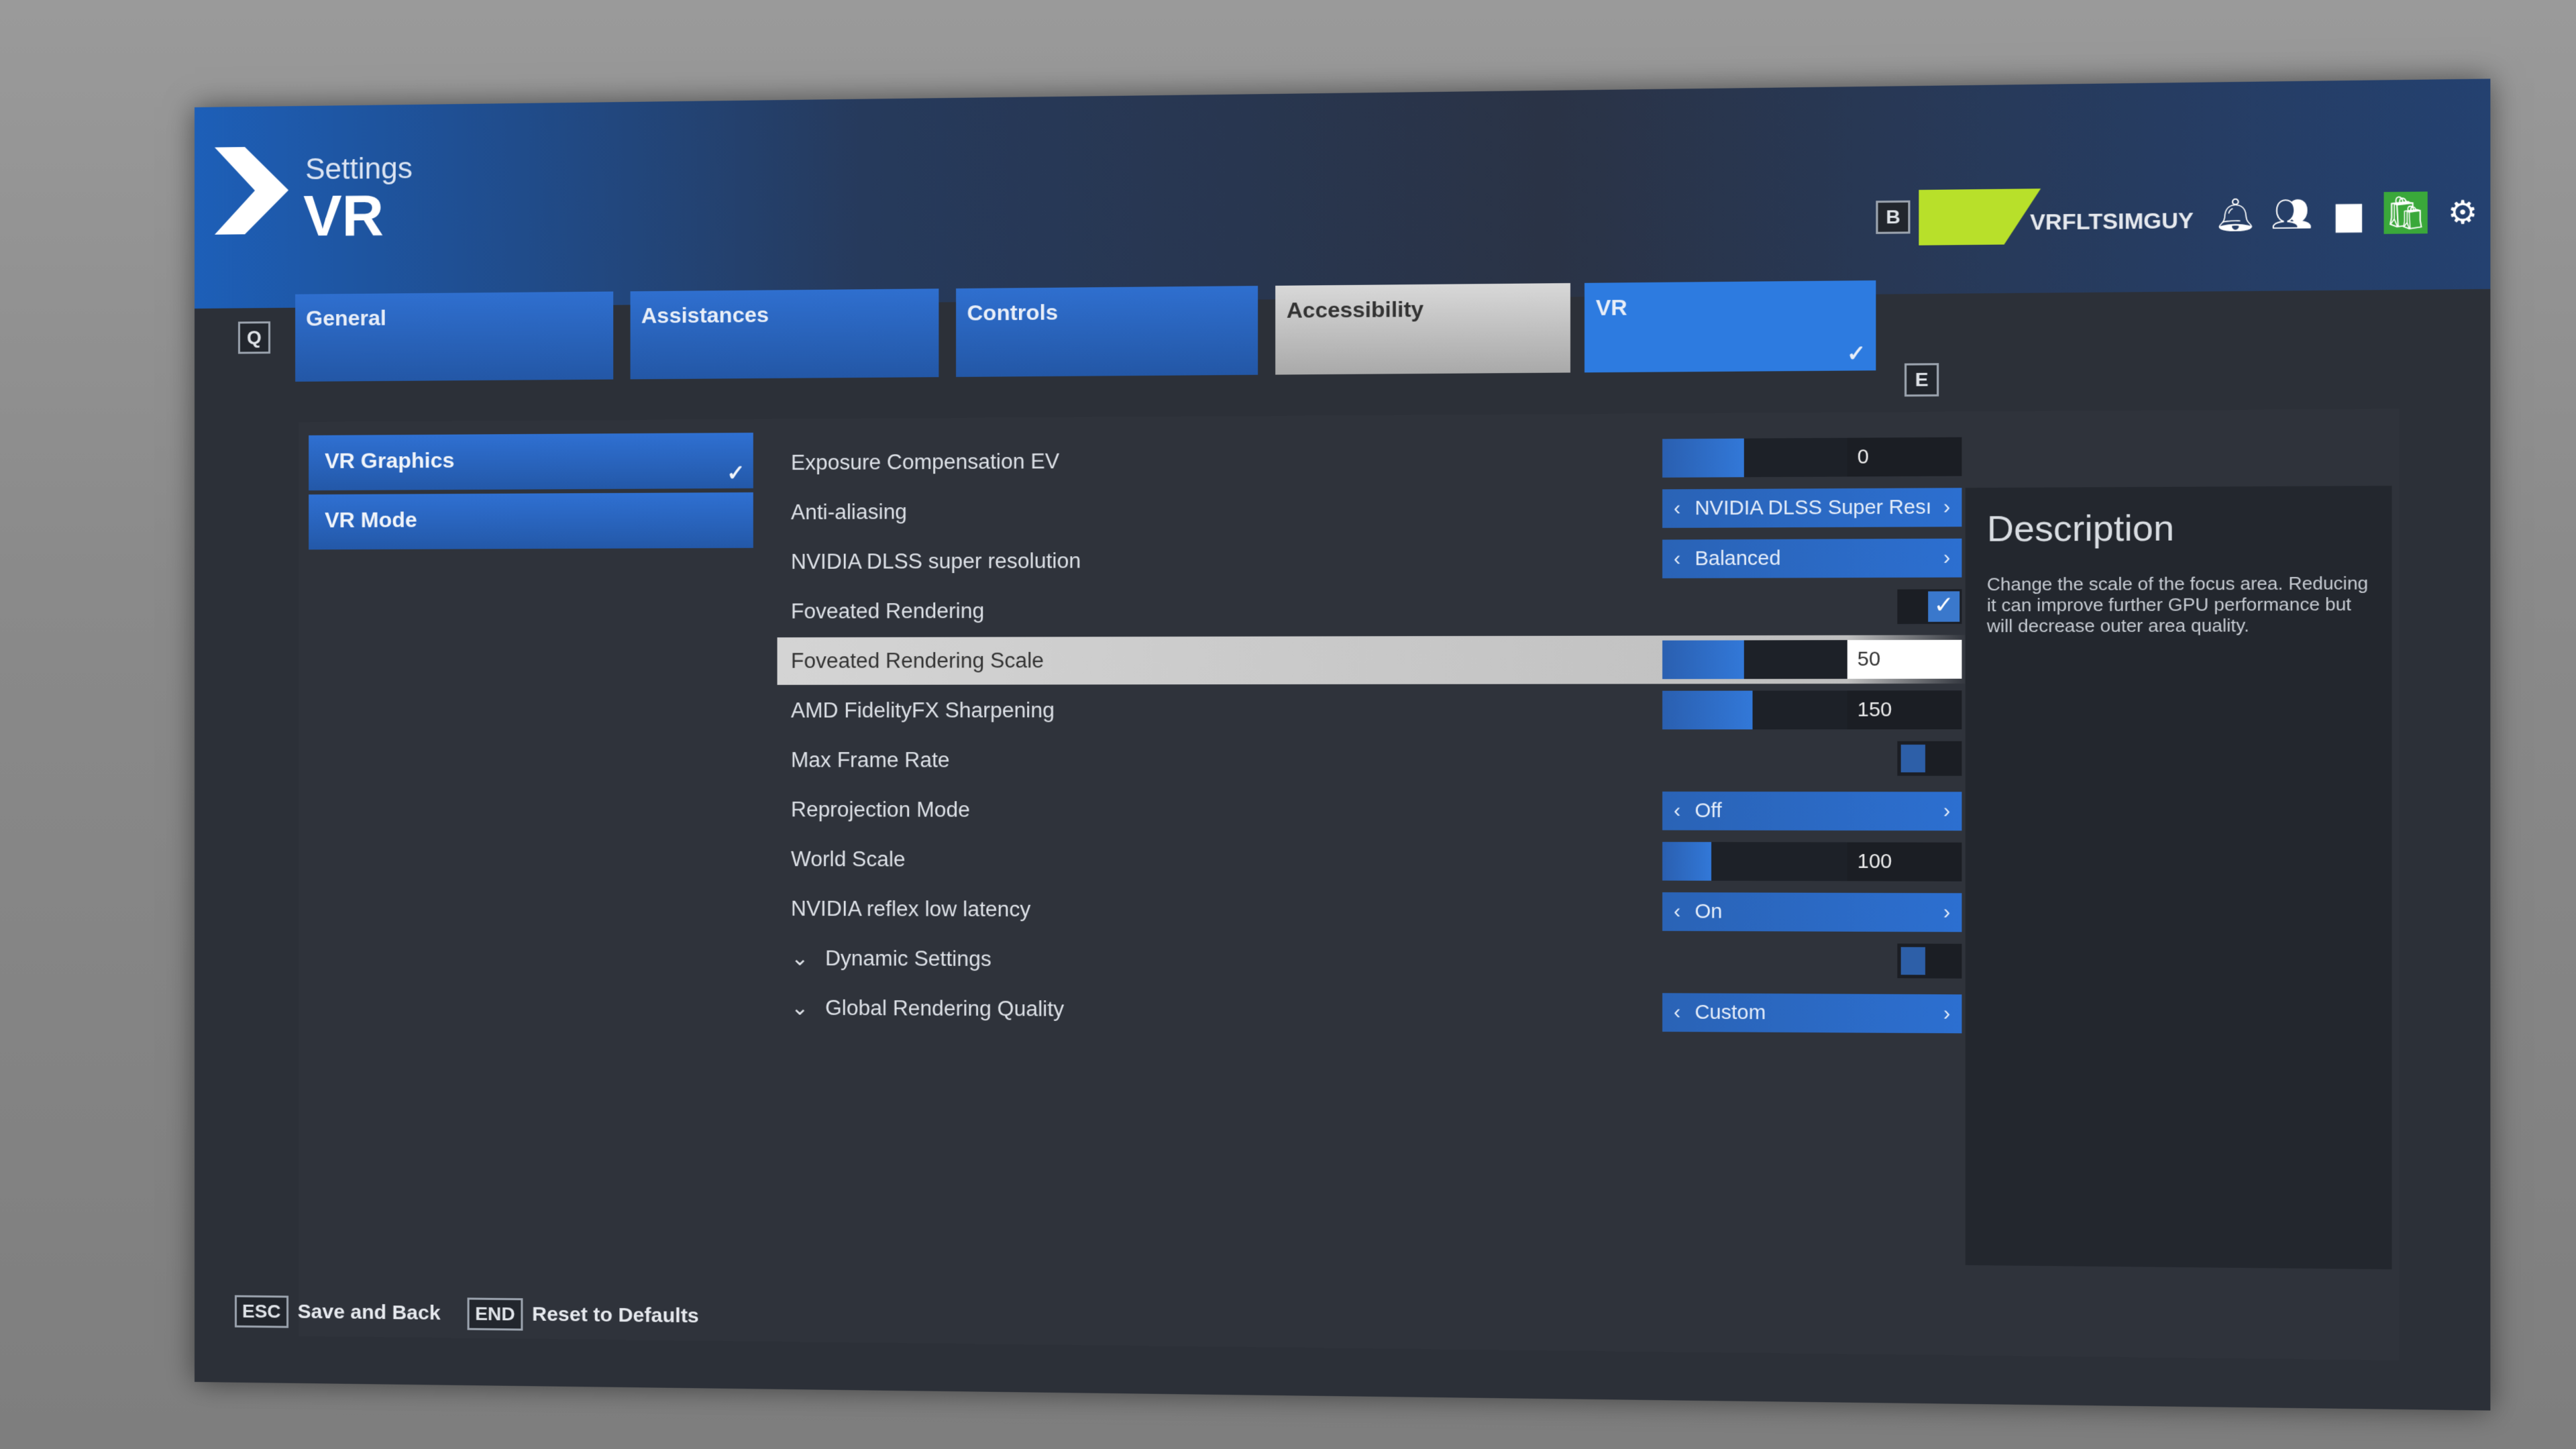 The image size is (2576, 1449). I want to click on header-banner, so click(1343, 193).